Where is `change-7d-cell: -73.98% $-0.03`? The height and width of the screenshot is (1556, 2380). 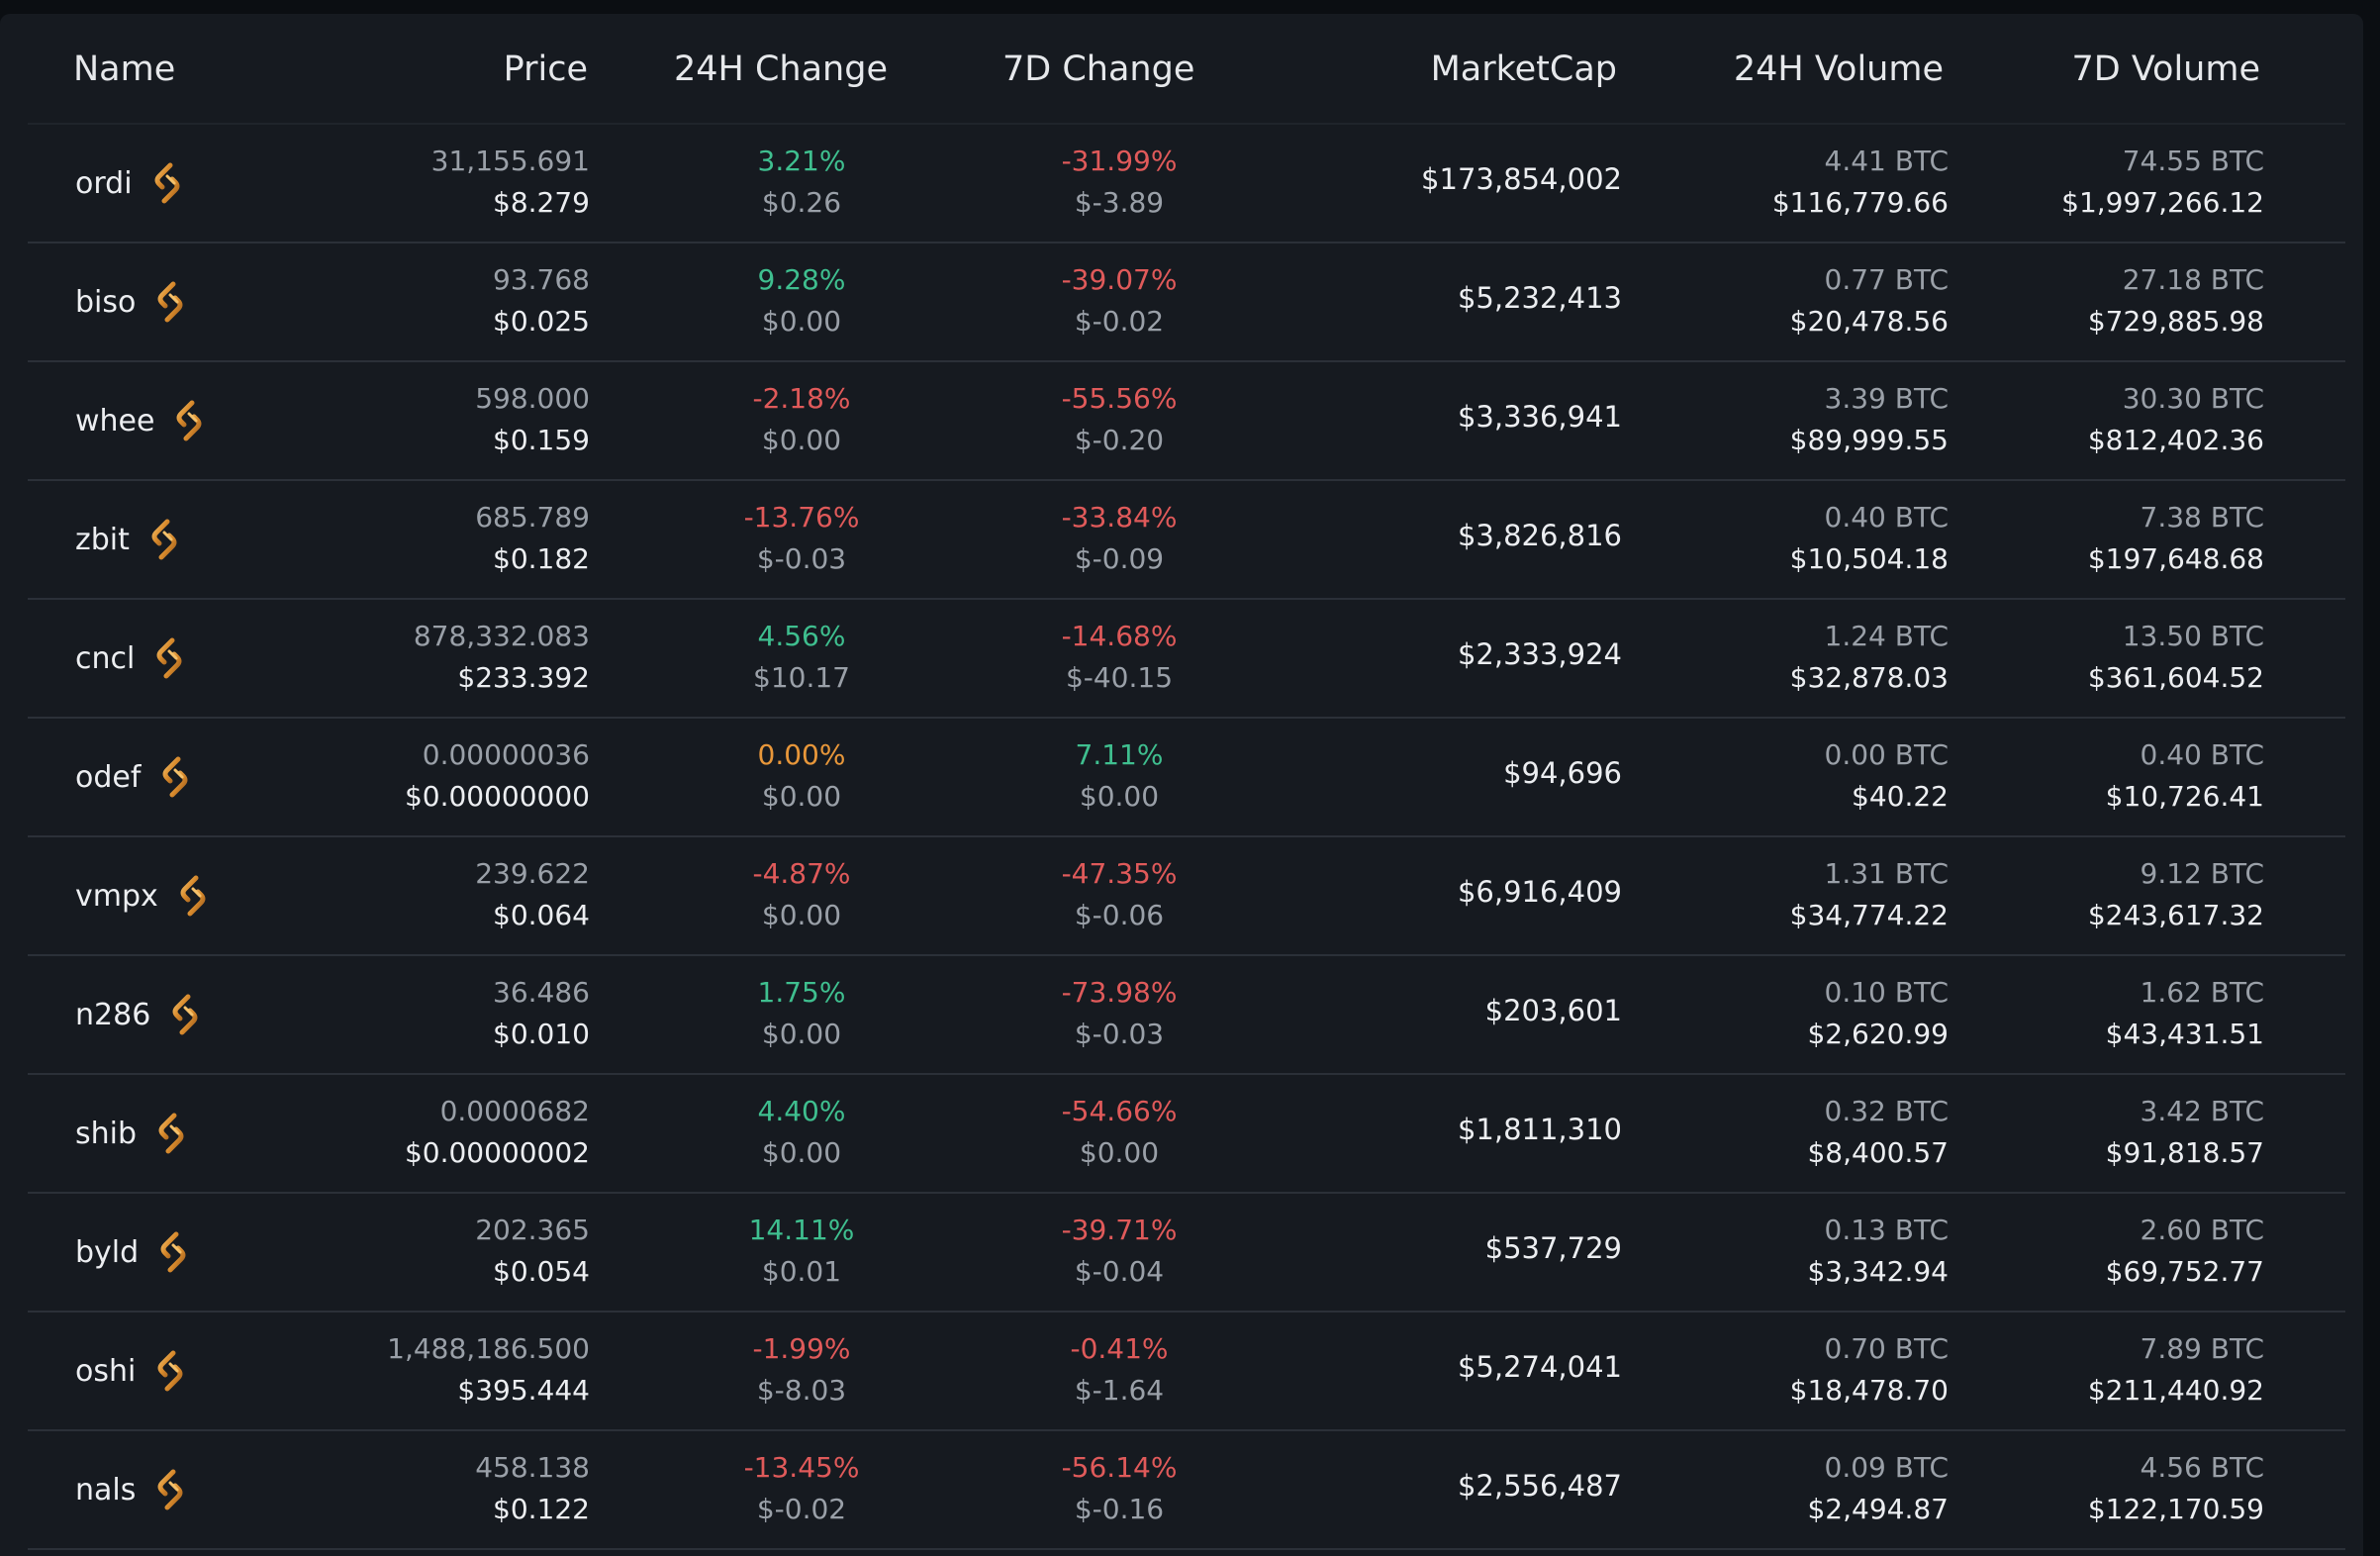
change-7d-cell: -73.98% $-0.03 is located at coordinates (1119, 1015).